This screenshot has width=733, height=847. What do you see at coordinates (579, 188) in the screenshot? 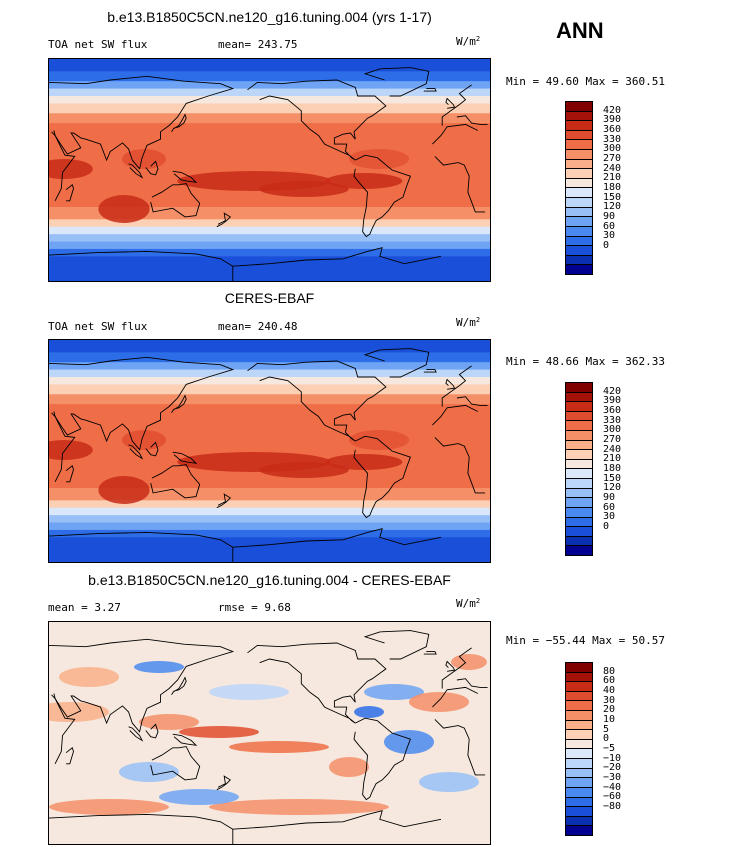
I see `colorbar-model` at bounding box center [579, 188].